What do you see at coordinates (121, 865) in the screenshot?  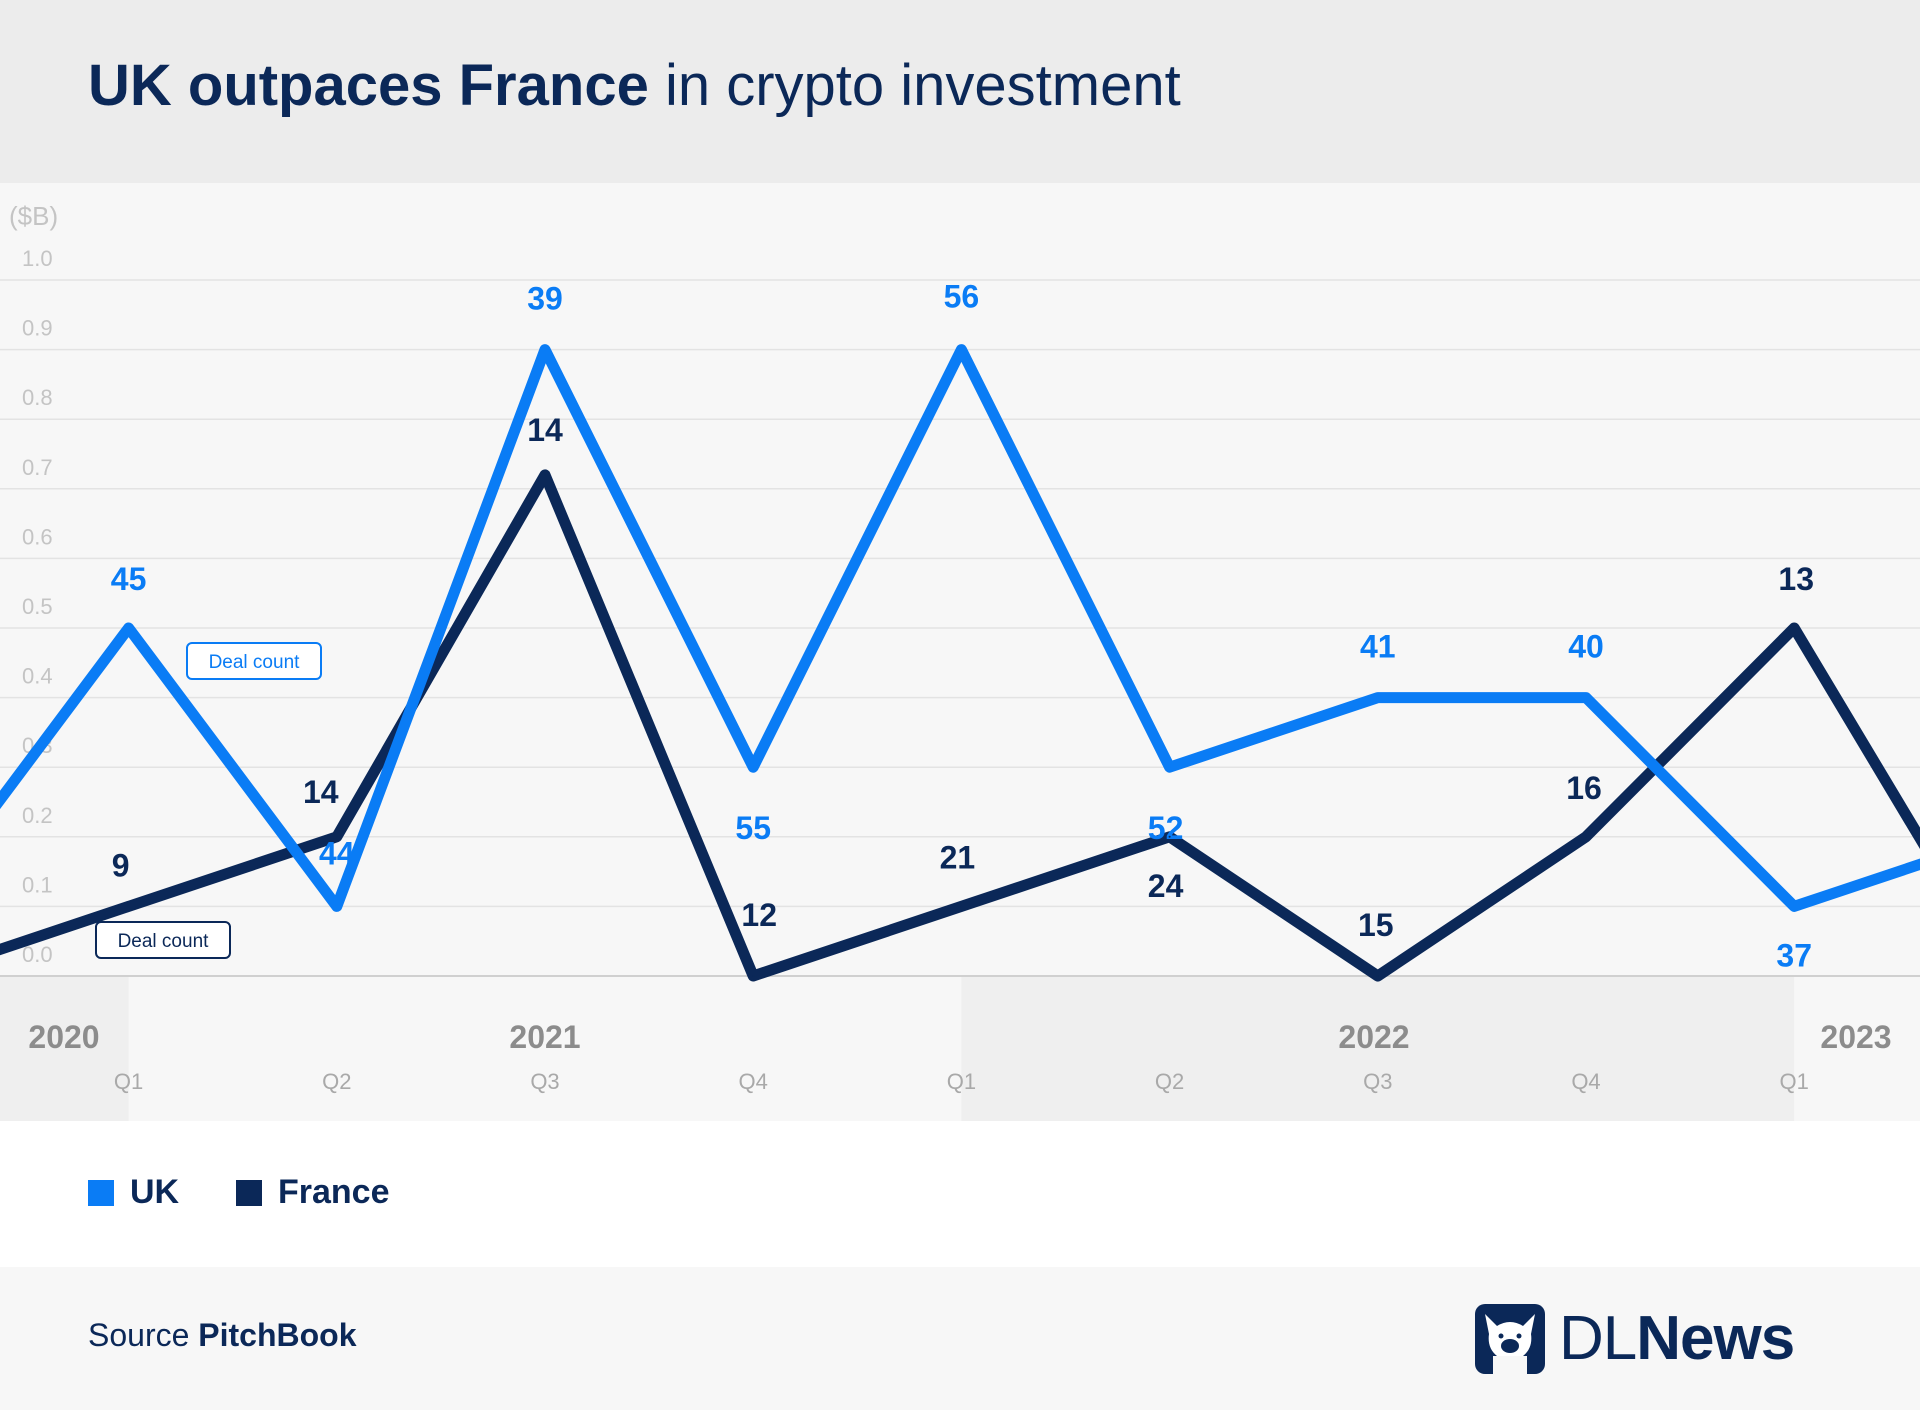 I see `data-label-france: 9` at bounding box center [121, 865].